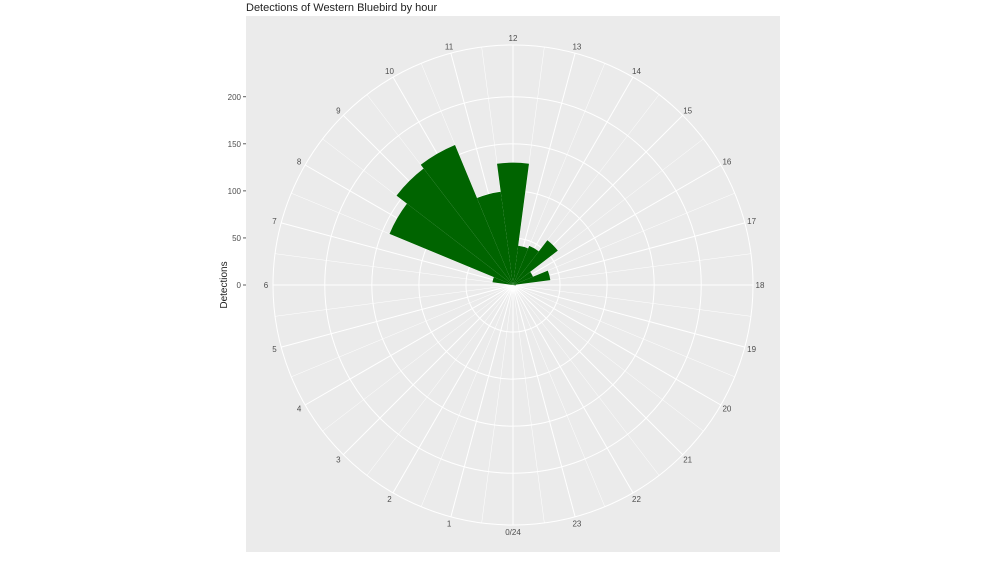  Describe the element at coordinates (235, 97) in the screenshot. I see `y-tick-label: 200` at that location.